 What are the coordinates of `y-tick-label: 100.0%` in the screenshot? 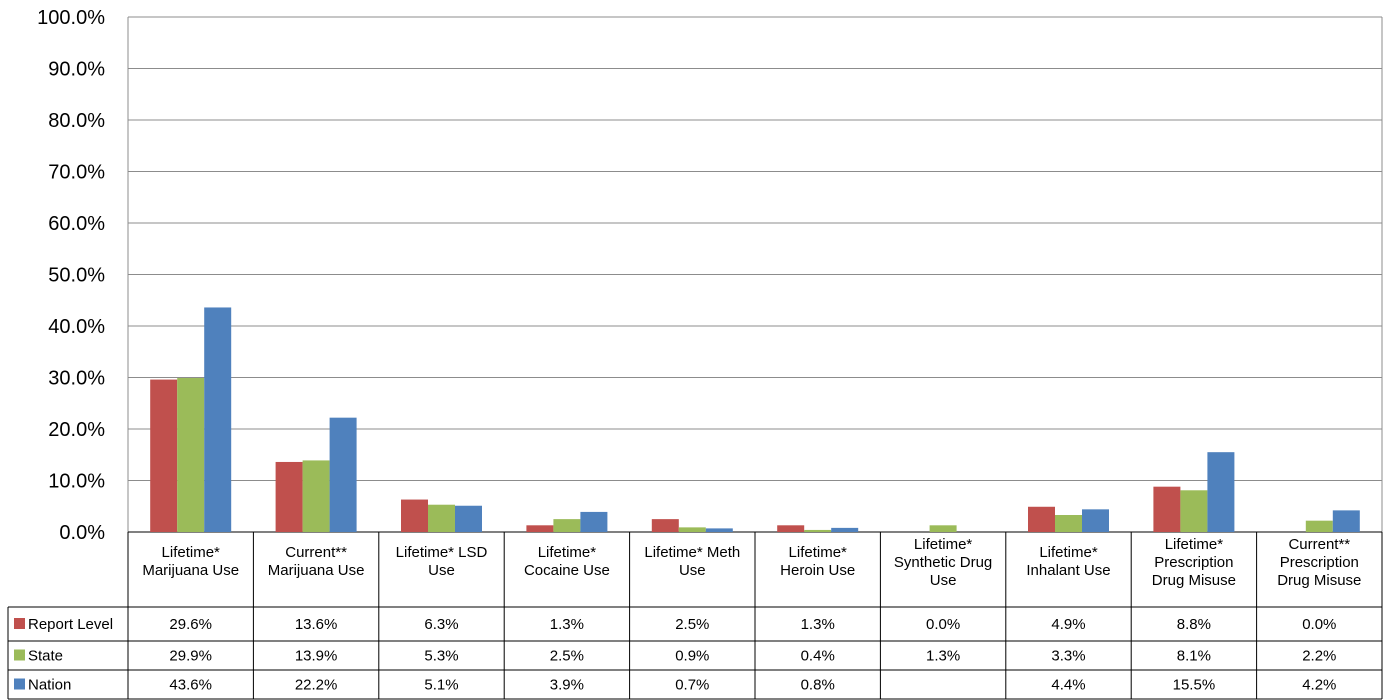 It's located at (71, 18).